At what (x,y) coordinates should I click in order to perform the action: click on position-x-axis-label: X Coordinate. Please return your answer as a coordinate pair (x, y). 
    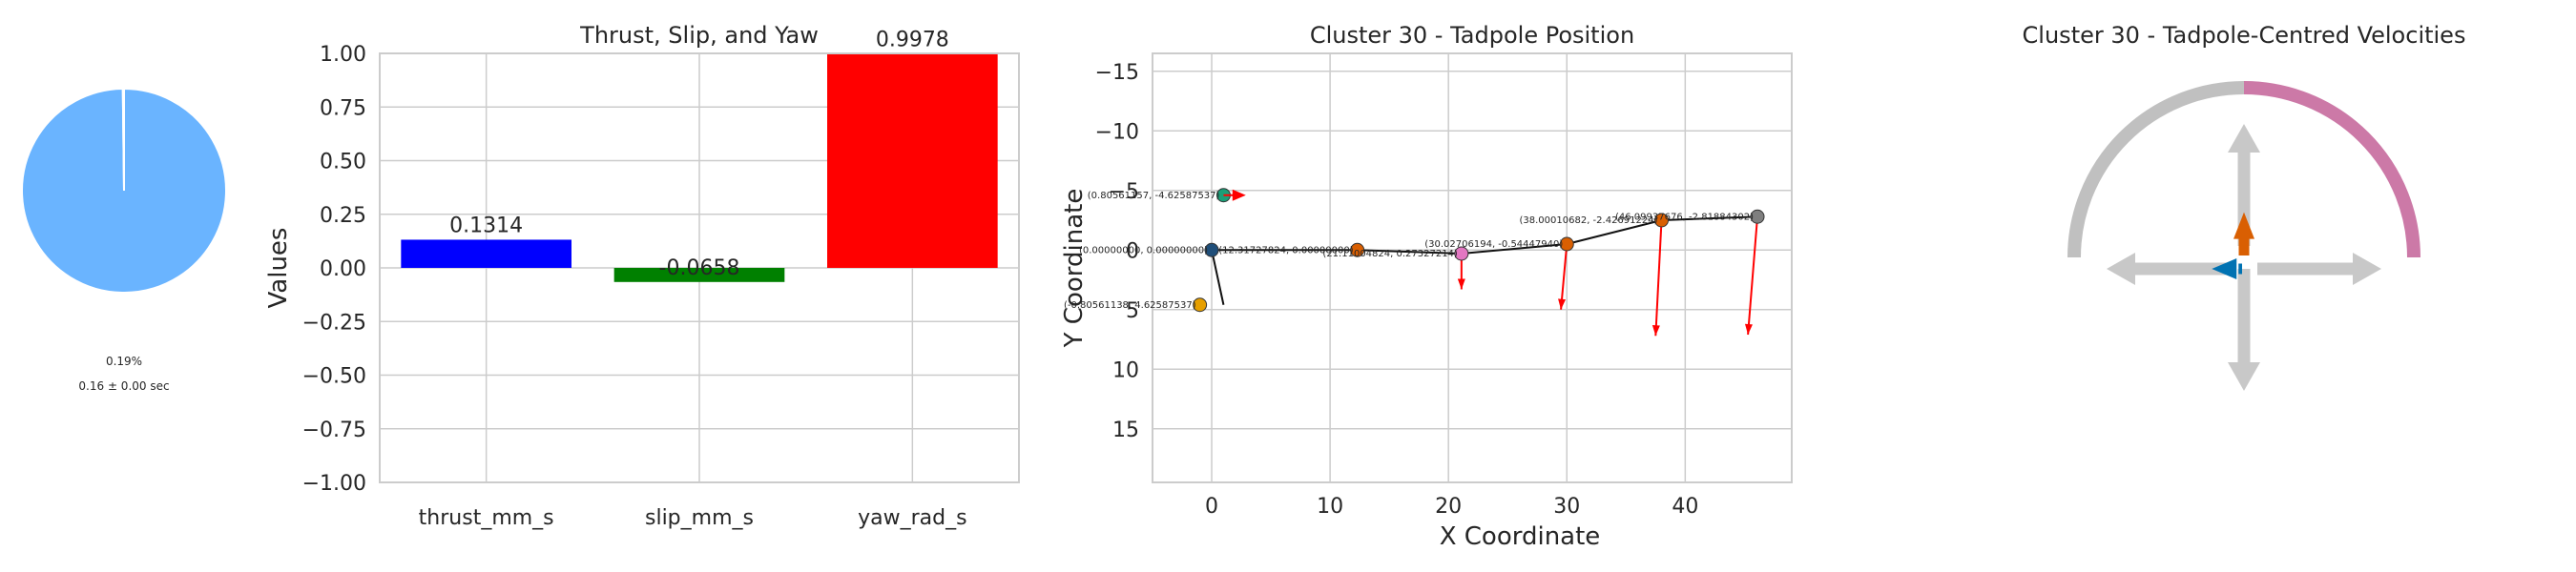
    Looking at the image, I should click on (1520, 536).